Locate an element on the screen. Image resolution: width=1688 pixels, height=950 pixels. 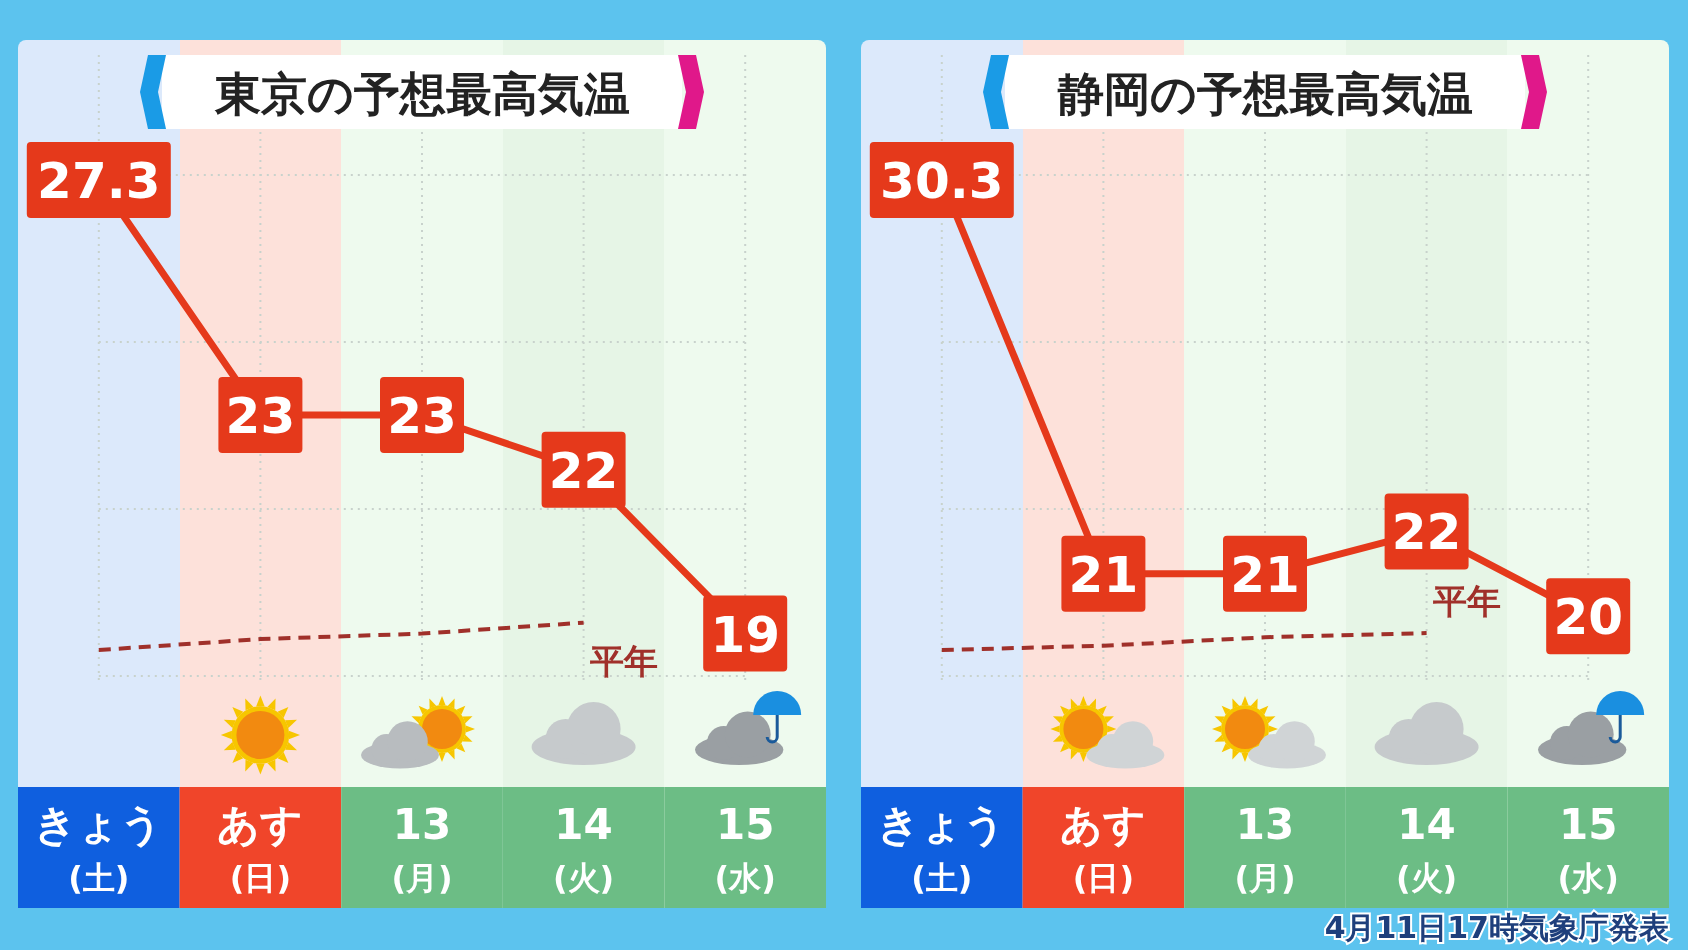
data-label: 20 is located at coordinates (1588, 617).